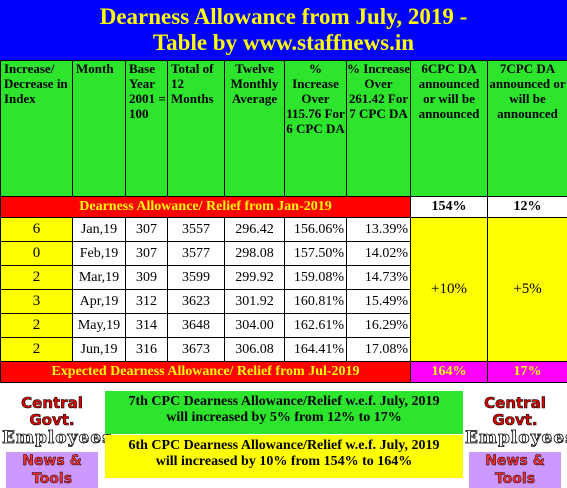 This screenshot has width=567, height=488. I want to click on jan-band-label: Dearness Allowance/ Relief from Jan-2019, so click(206, 207).